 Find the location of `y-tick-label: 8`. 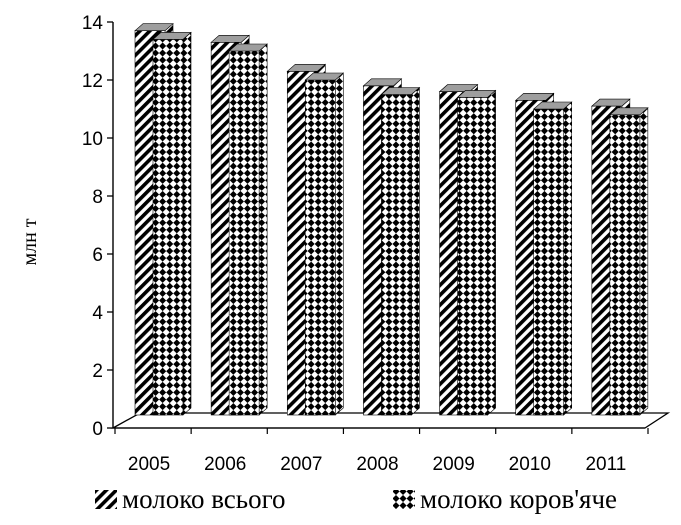

y-tick-label: 8 is located at coordinates (97, 197).